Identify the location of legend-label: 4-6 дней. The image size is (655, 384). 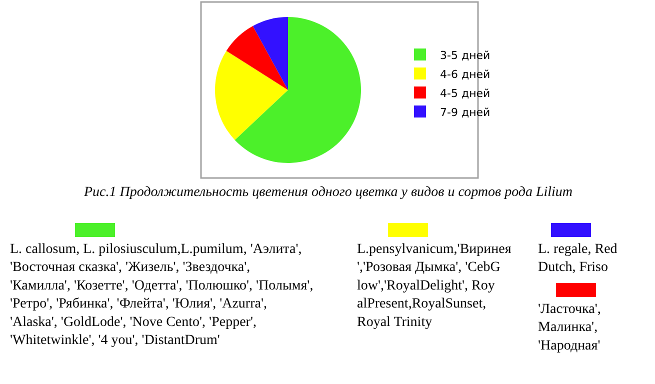
(465, 74).